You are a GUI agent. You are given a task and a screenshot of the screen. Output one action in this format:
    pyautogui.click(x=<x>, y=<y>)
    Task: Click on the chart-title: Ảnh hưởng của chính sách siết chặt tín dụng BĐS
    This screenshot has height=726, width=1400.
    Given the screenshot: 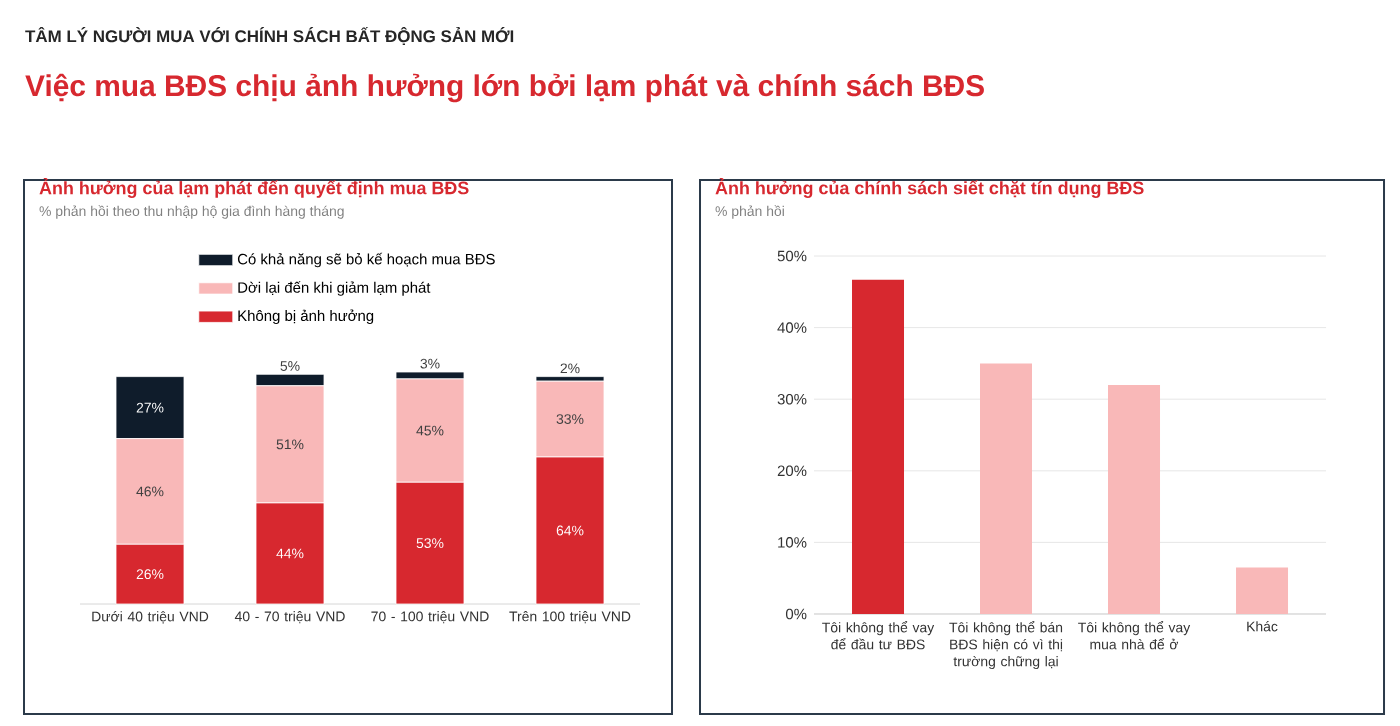 What is the action you would take?
    pyautogui.click(x=929, y=188)
    